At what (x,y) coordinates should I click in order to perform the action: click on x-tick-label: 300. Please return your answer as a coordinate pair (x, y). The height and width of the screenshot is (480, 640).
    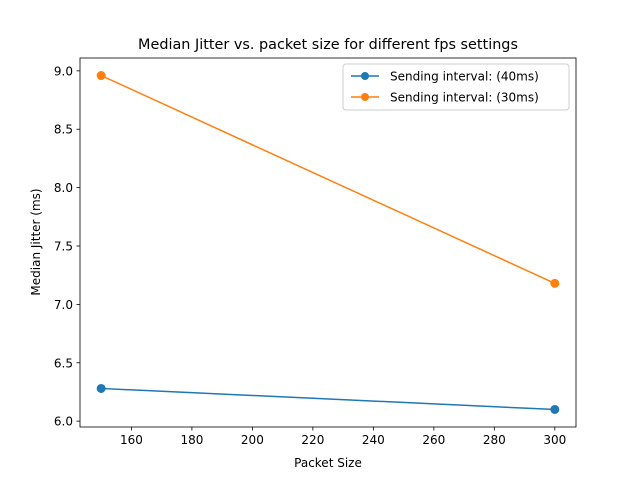
    Looking at the image, I should click on (554, 440).